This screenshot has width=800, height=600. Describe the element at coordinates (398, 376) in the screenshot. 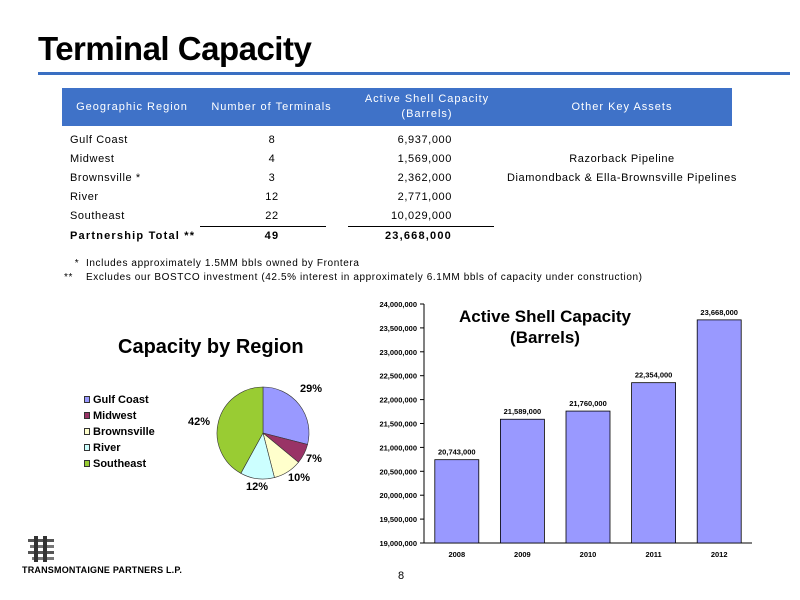

I see `y-tick-label: 22,500,000` at that location.